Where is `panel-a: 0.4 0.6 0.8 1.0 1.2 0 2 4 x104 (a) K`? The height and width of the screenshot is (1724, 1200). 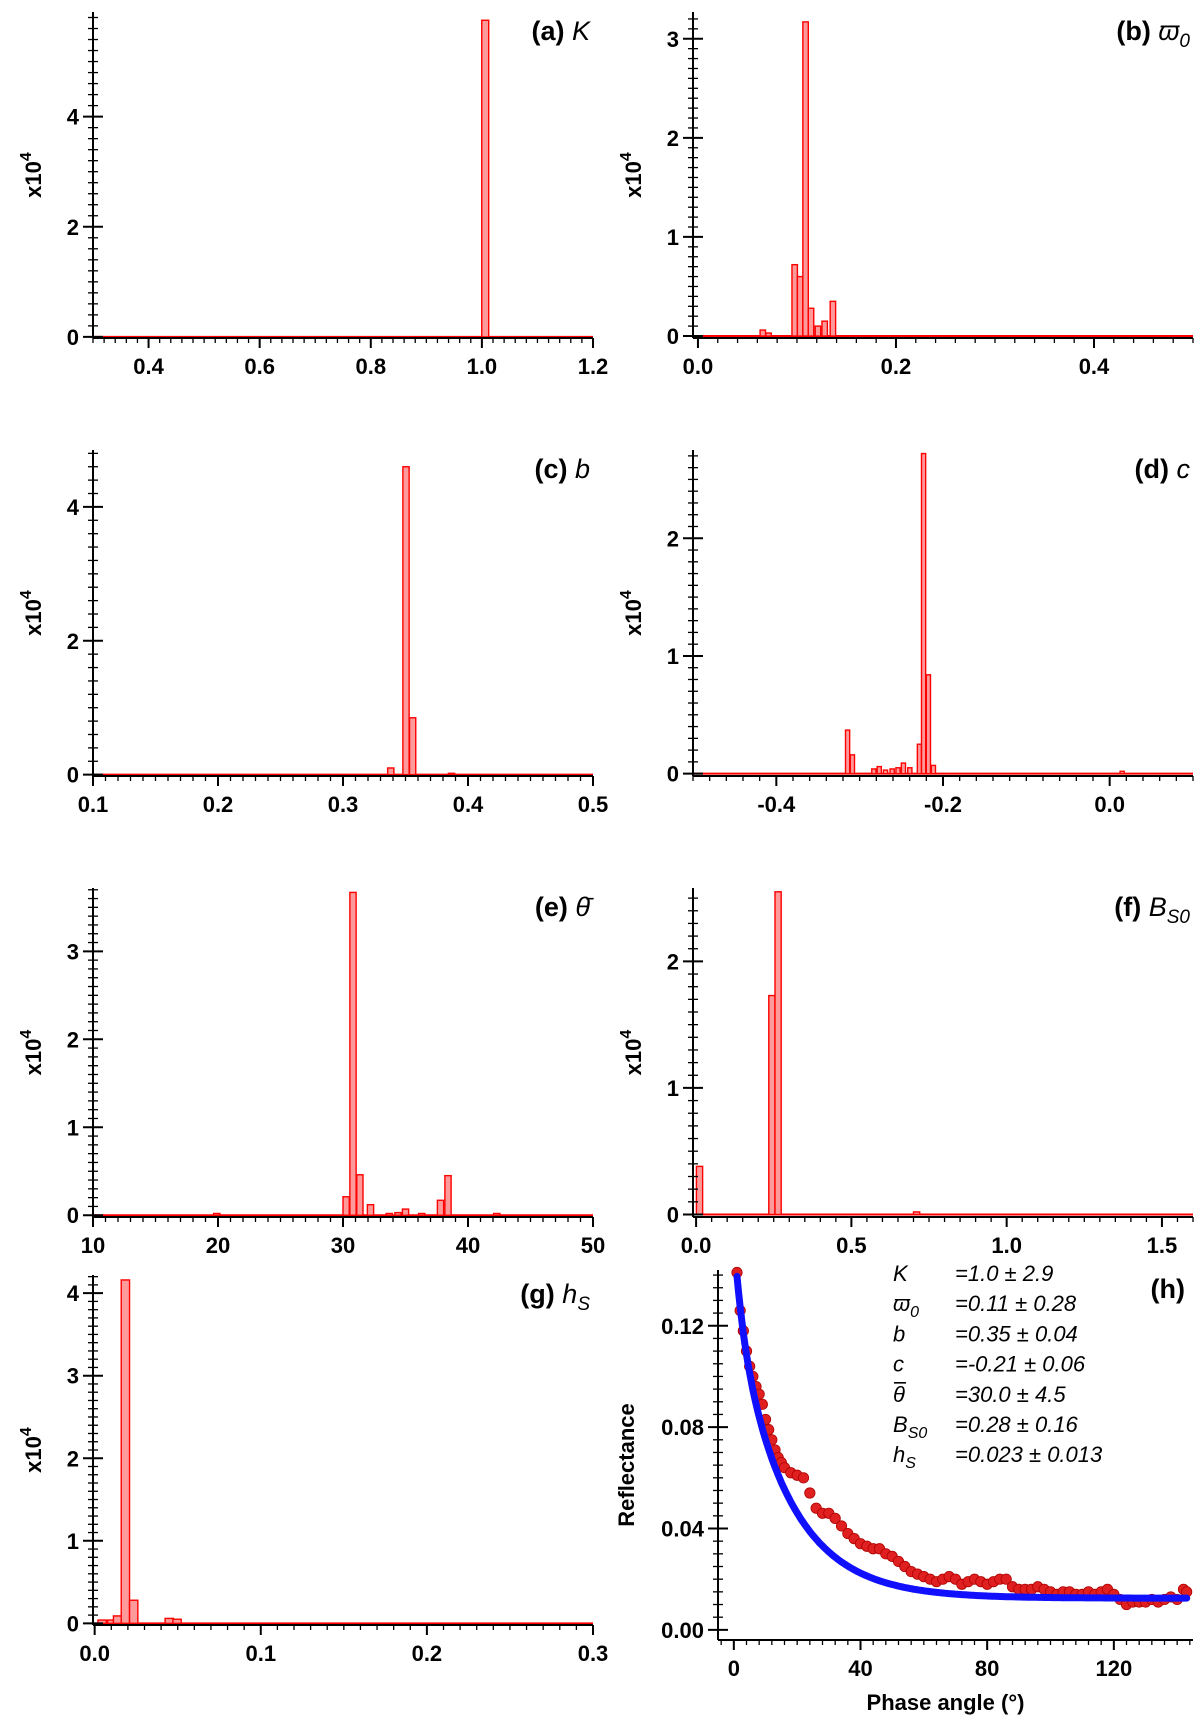 panel-a: 0.4 0.6 0.8 1.0 1.2 0 2 4 x104 (a) K is located at coordinates (313, 195).